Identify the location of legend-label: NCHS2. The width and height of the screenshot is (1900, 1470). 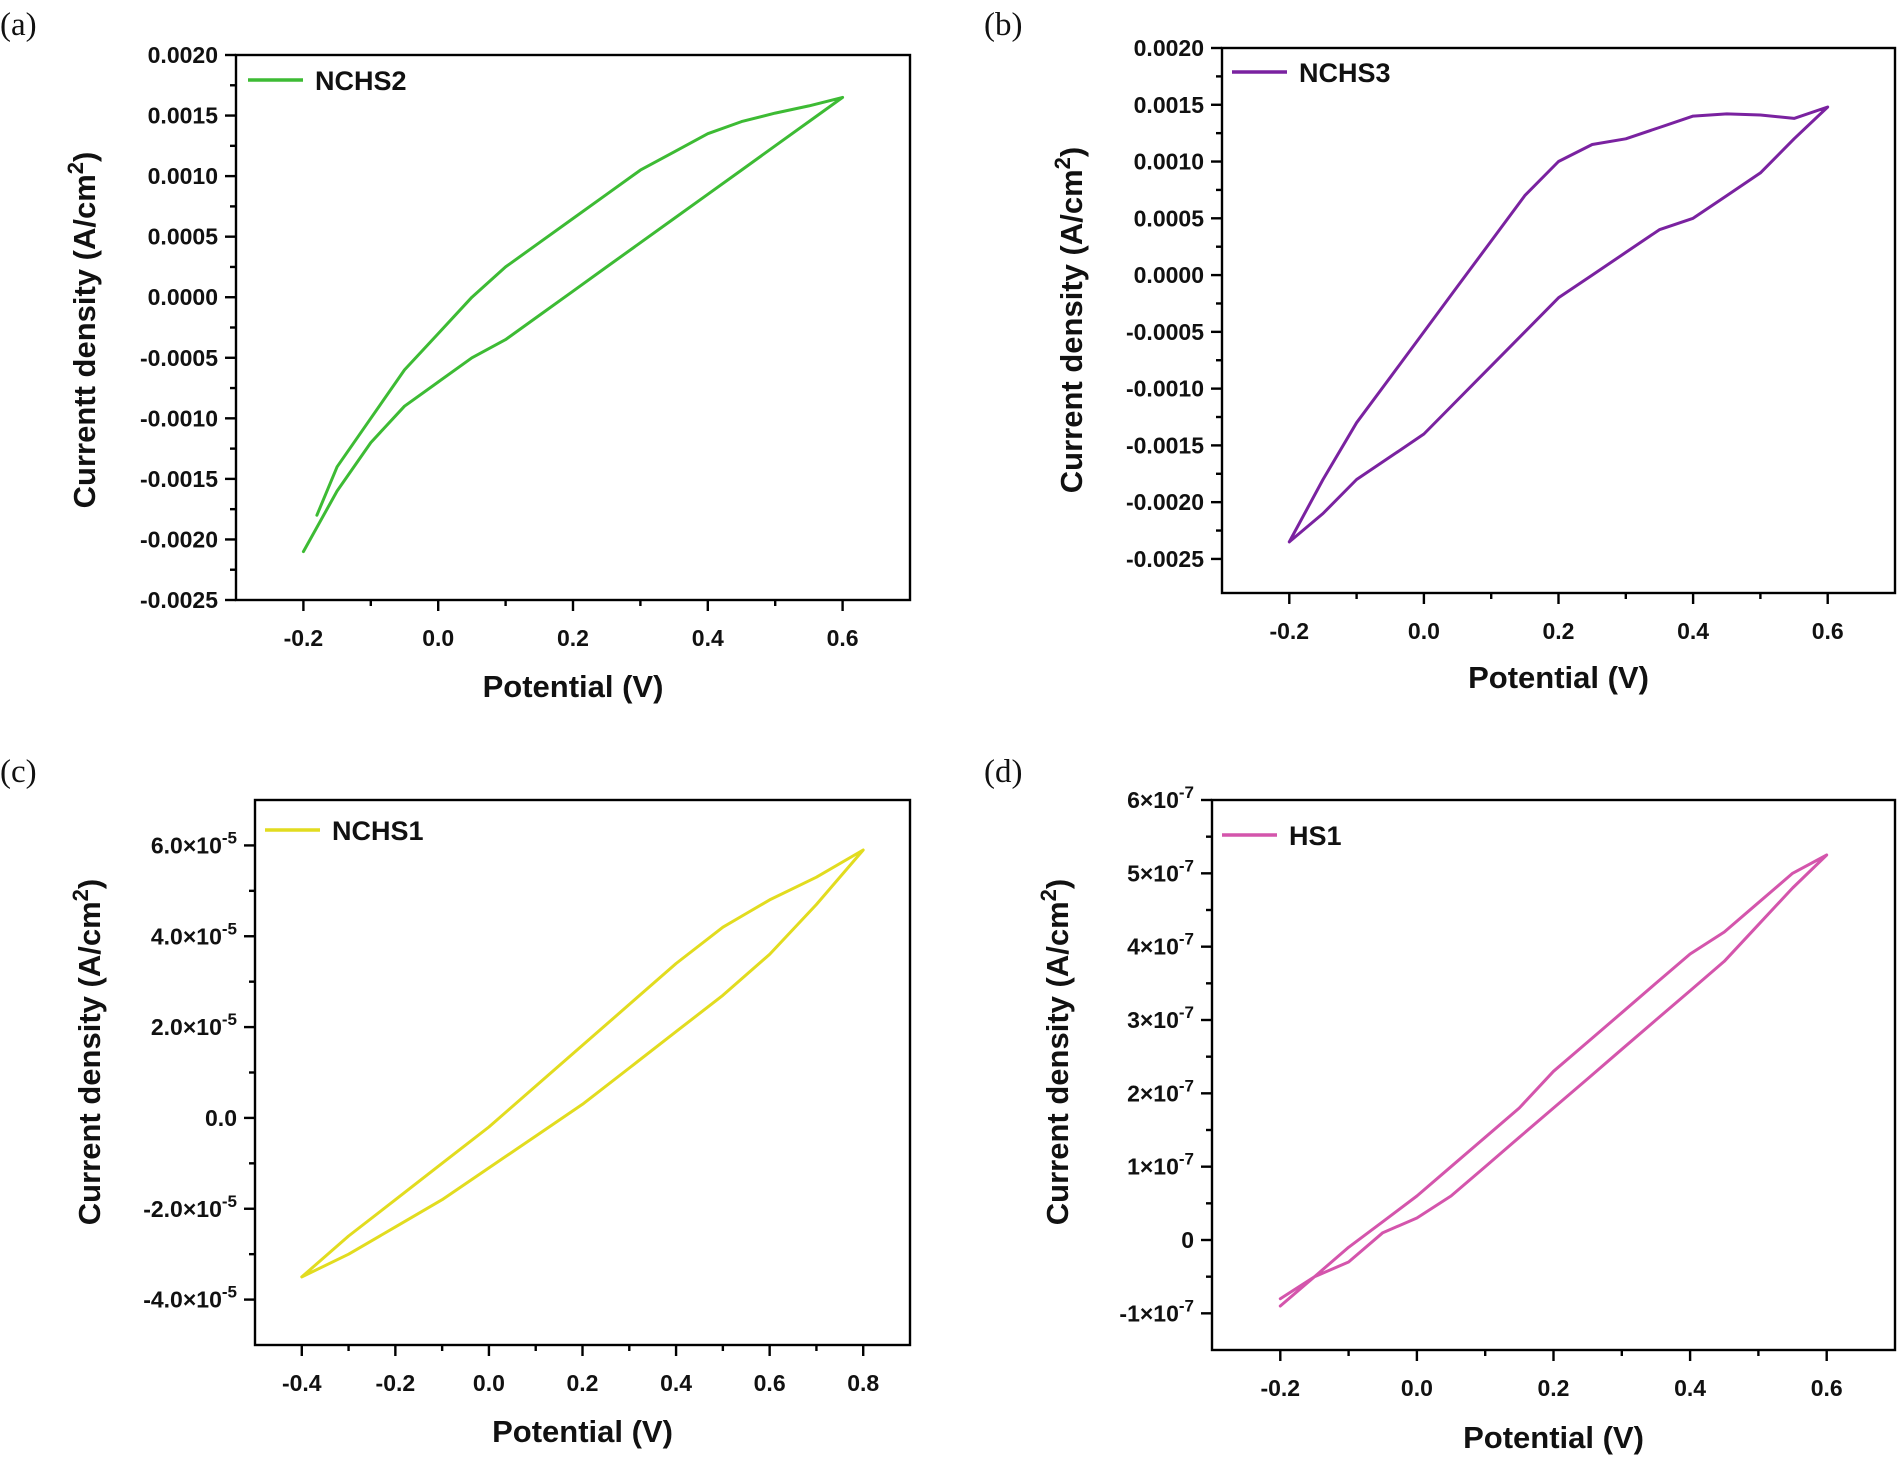
(361, 81).